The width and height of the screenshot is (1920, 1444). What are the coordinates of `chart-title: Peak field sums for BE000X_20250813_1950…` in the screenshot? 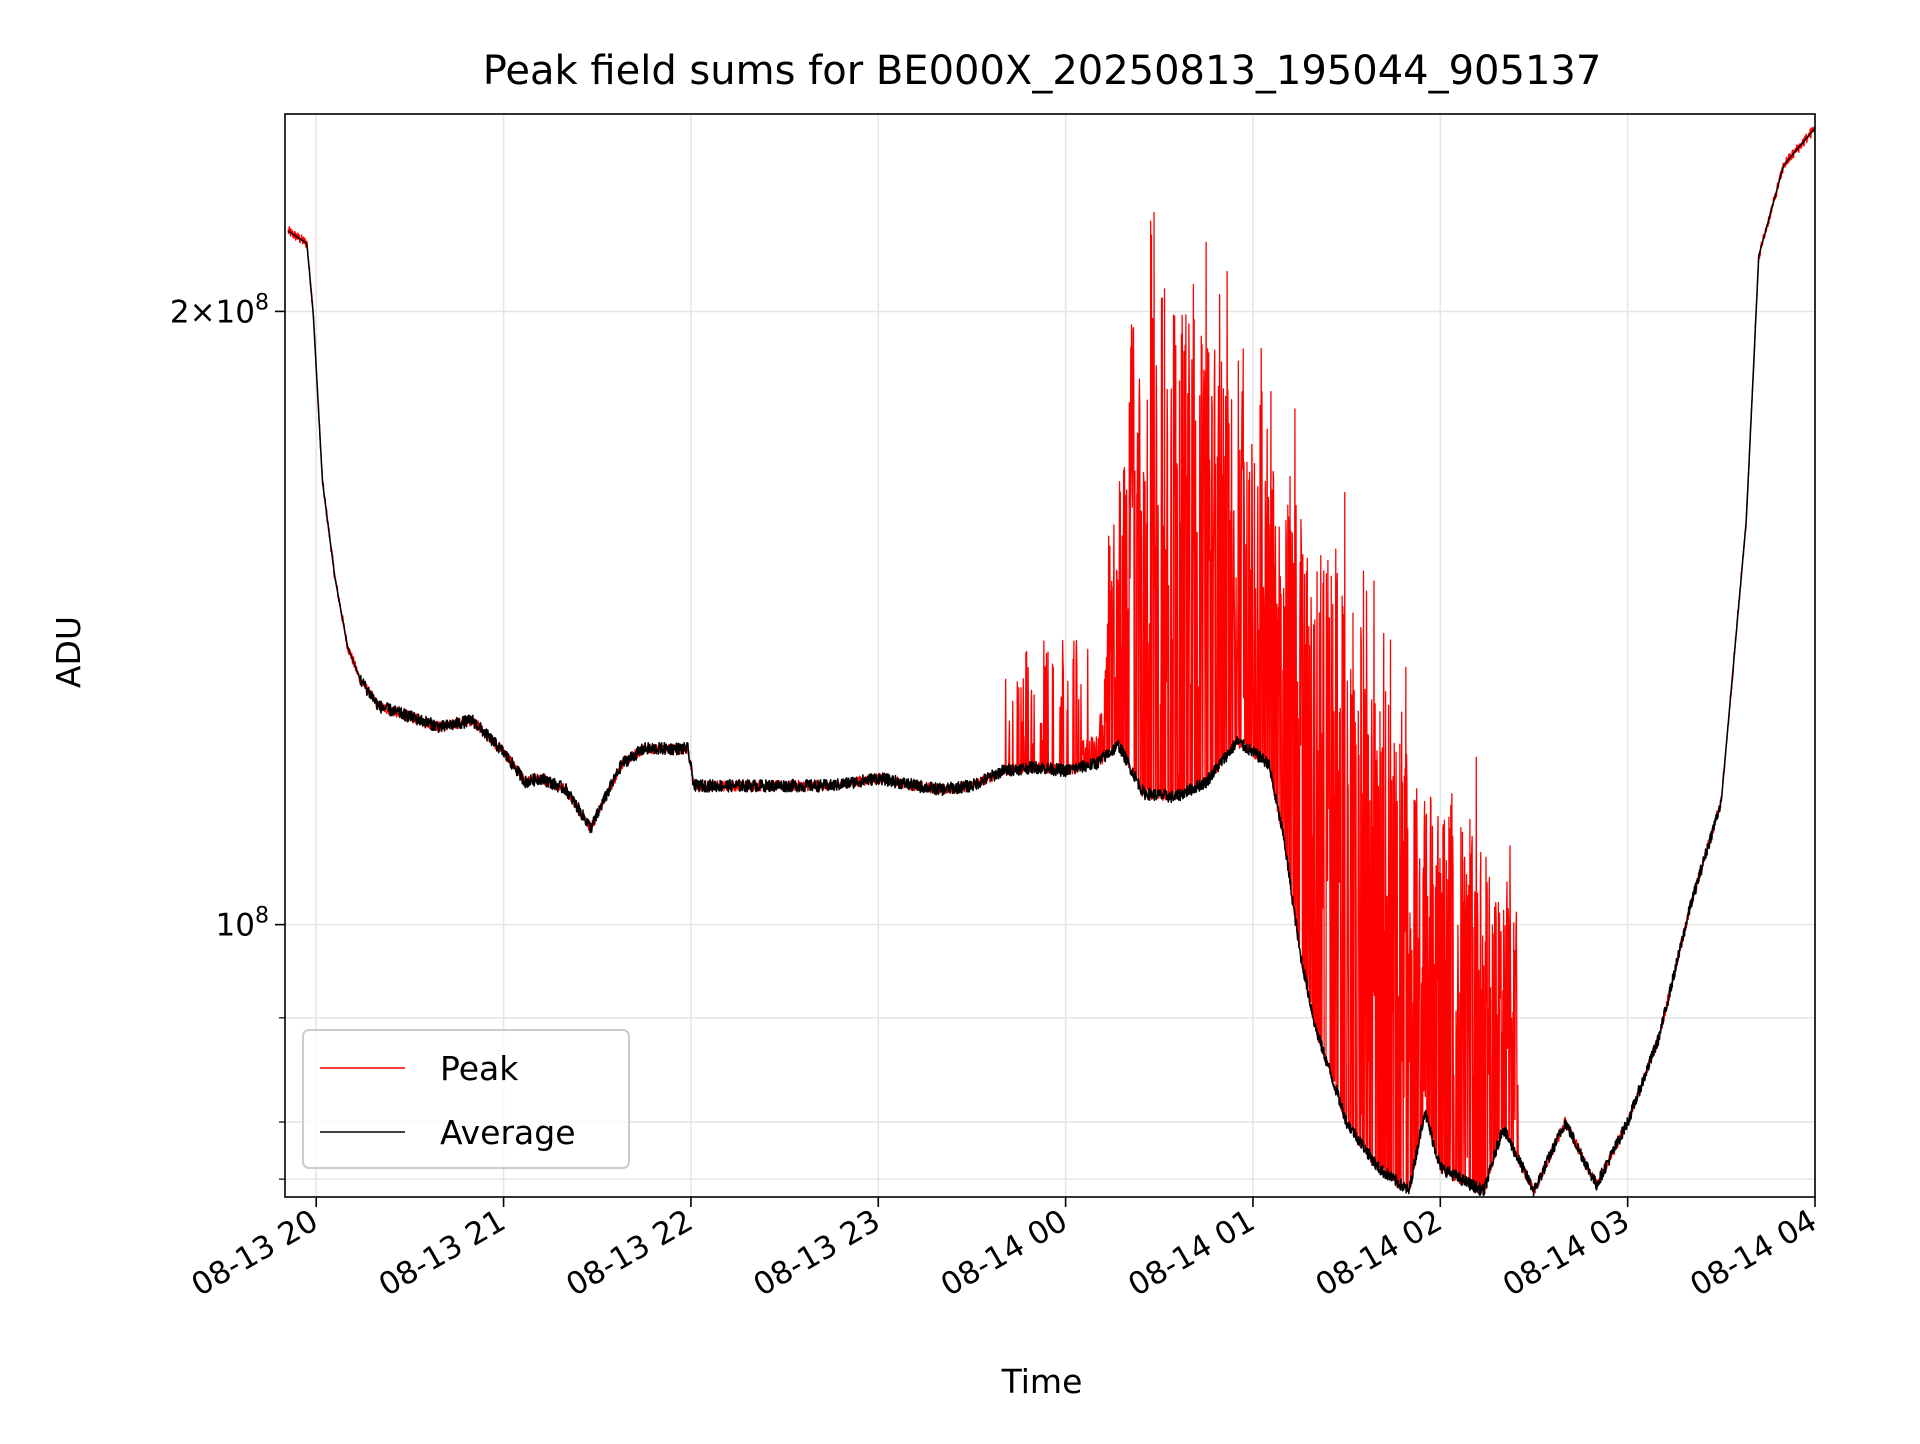 It's located at (1042, 71).